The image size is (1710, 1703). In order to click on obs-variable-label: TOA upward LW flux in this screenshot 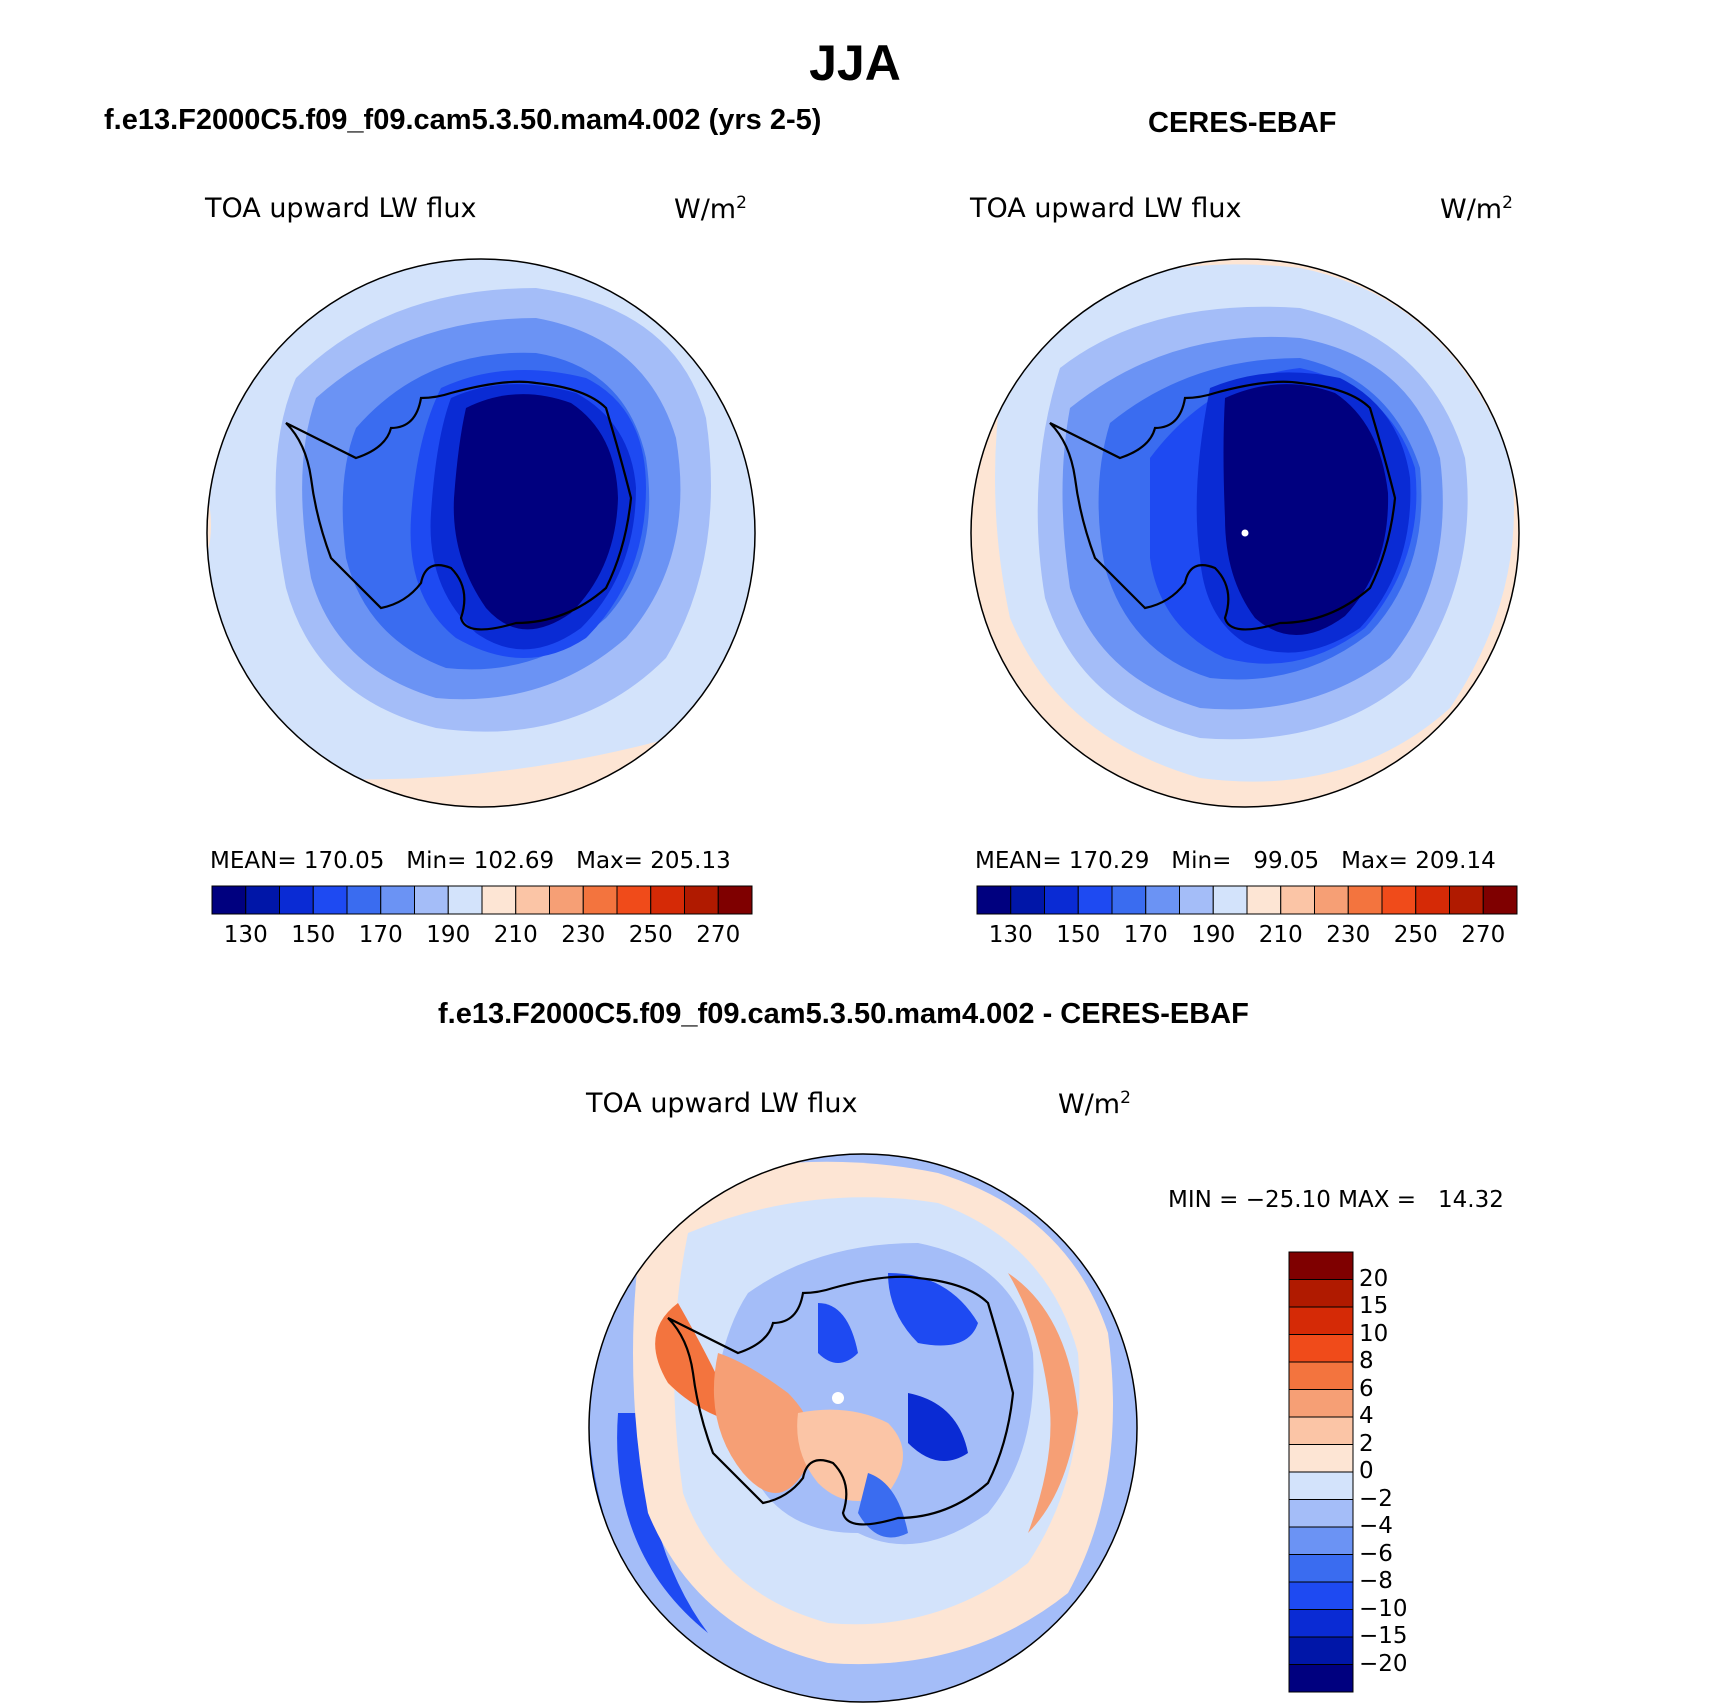, I will do `click(1106, 208)`.